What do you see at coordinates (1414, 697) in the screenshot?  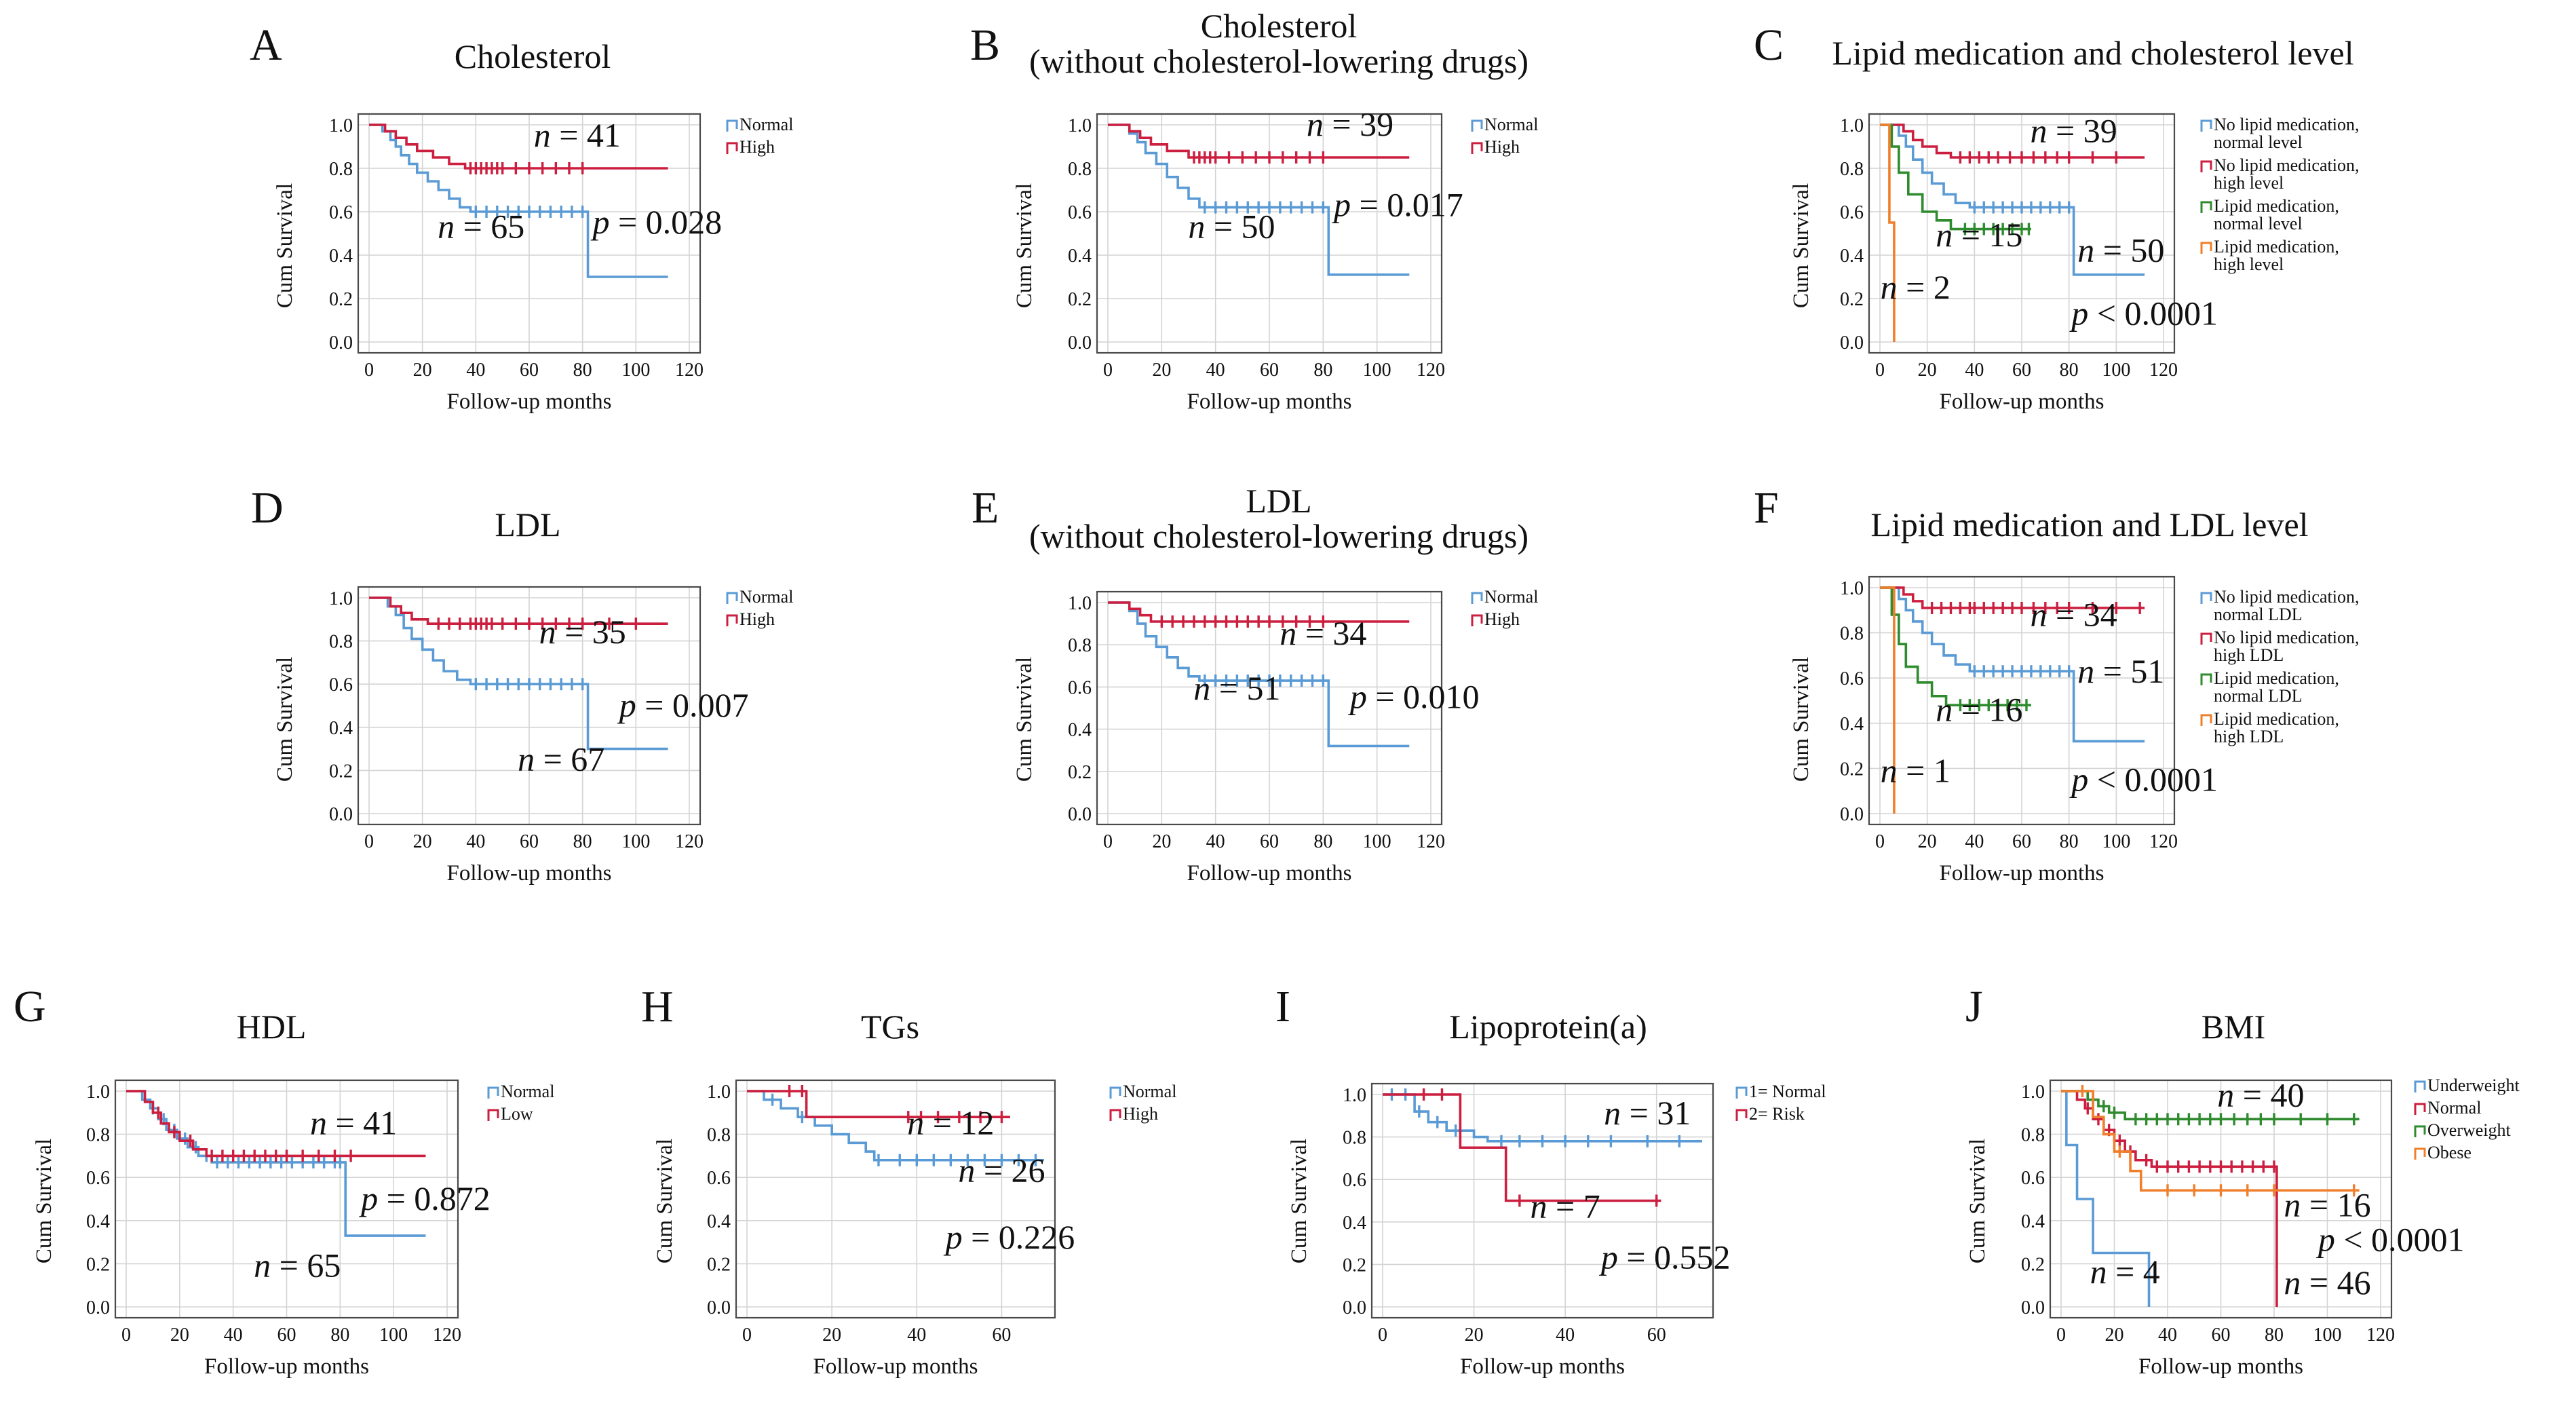 I see `p-value-label: p = 0.010` at bounding box center [1414, 697].